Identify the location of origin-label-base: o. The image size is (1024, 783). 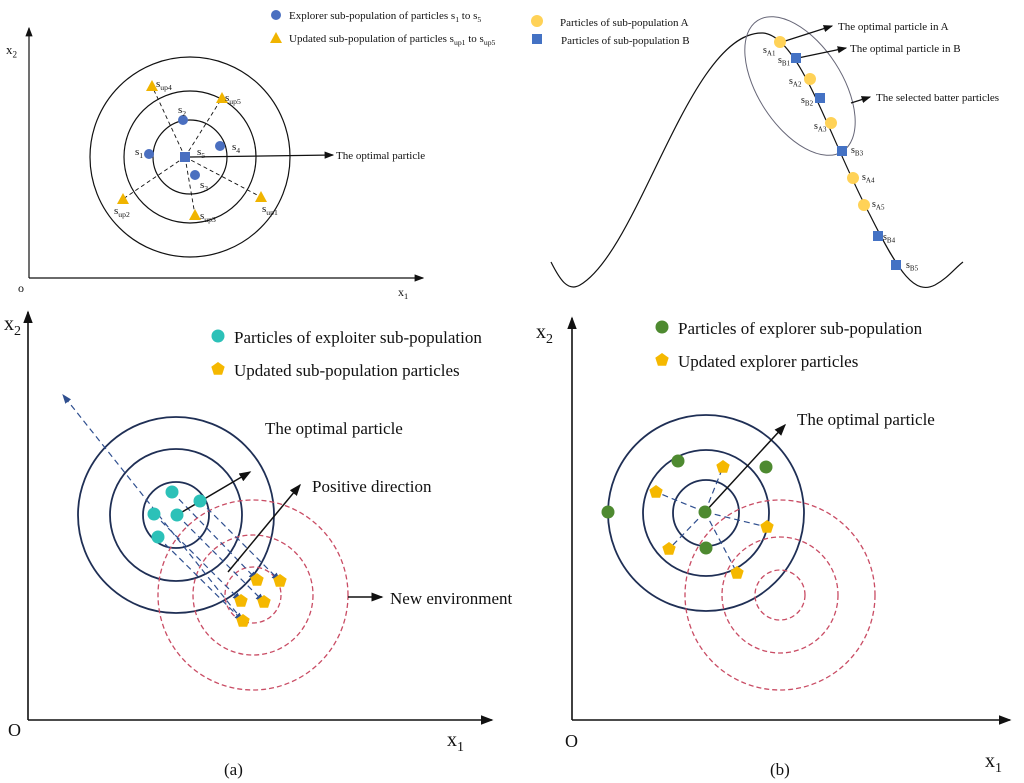
(21, 288).